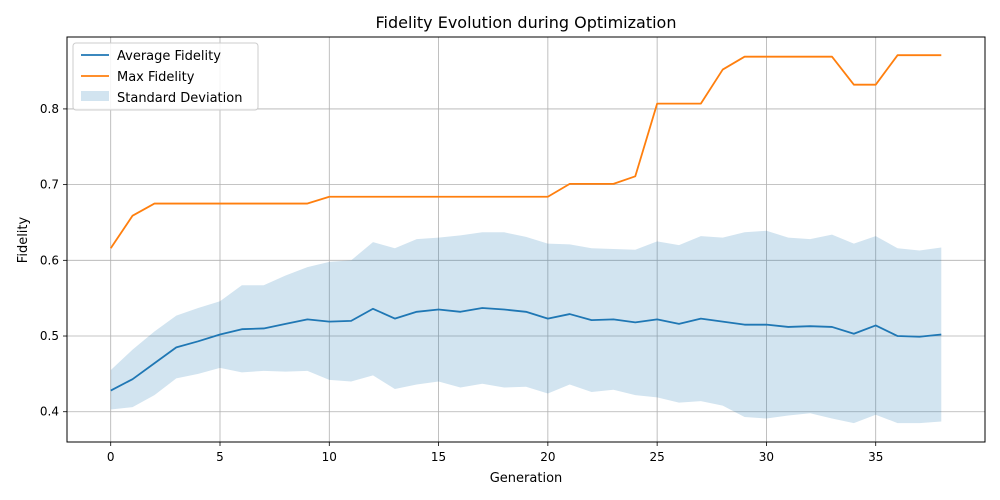 Image resolution: width=1000 pixels, height=500 pixels. What do you see at coordinates (179, 98) in the screenshot?
I see `legend-label-std: Standard Deviation` at bounding box center [179, 98].